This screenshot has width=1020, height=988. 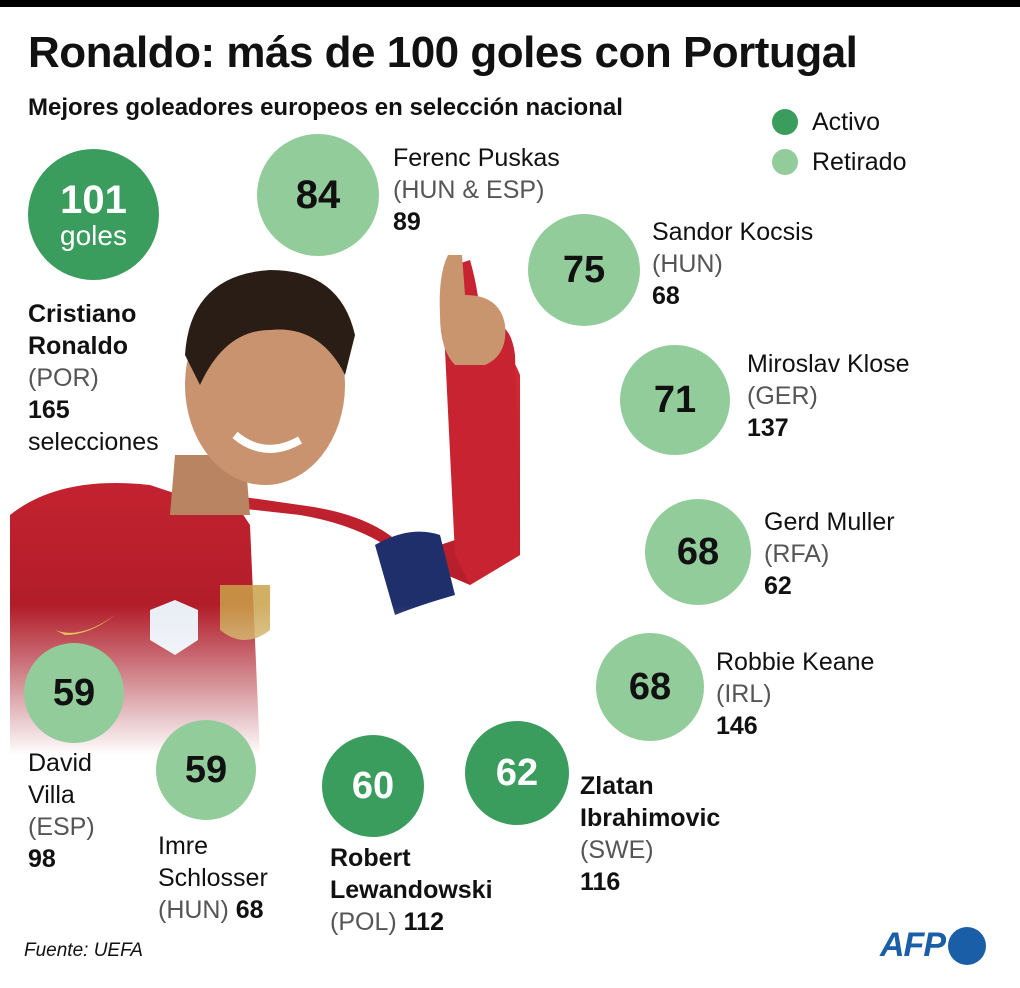 I want to click on bubble-kocsis: 75, so click(x=584, y=270).